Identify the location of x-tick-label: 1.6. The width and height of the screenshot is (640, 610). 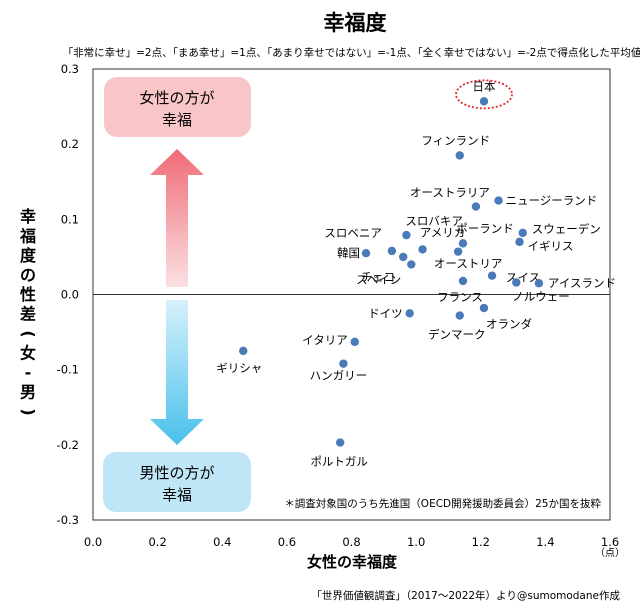
(610, 542).